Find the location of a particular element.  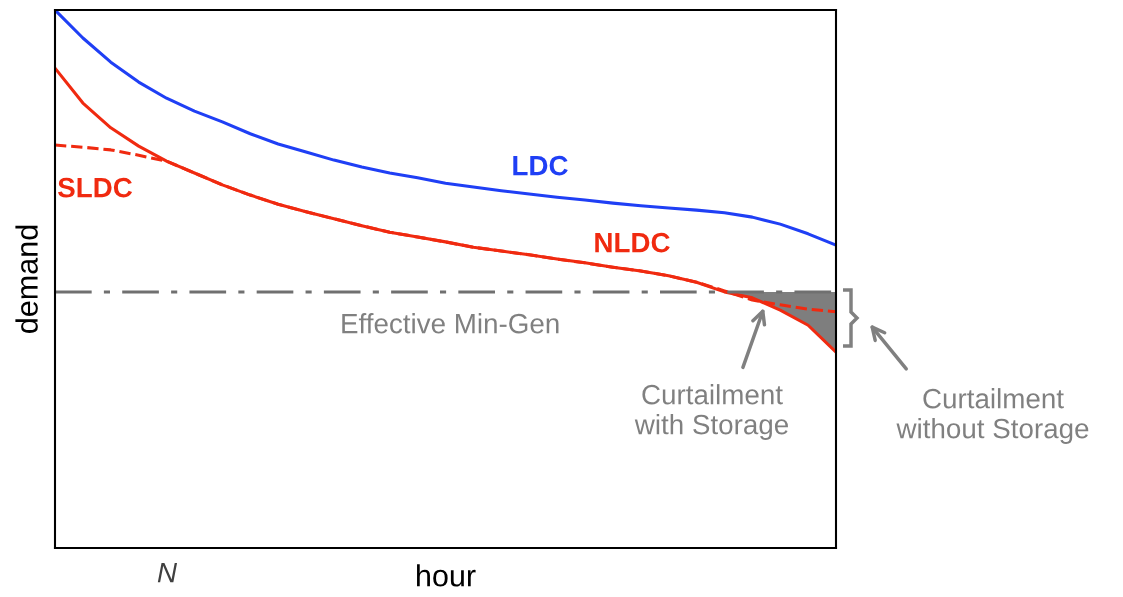

text: Curtailment without Storage is located at coordinates (992, 416).